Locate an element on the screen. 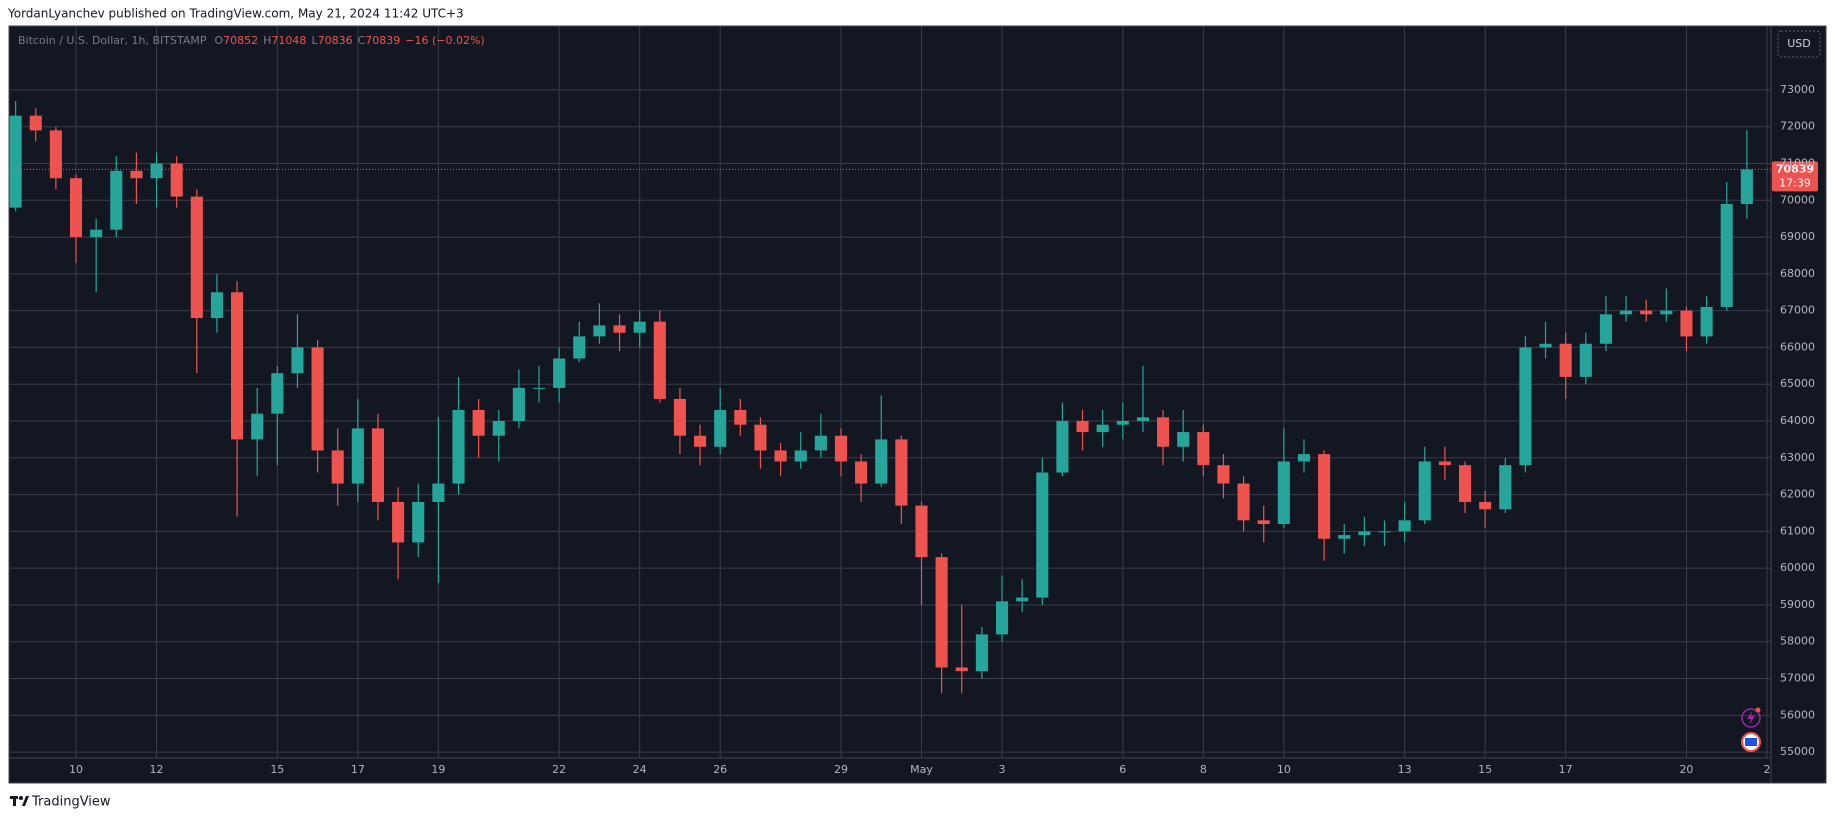 The height and width of the screenshot is (819, 1835). y-tick-label: 61000 is located at coordinates (1797, 530).